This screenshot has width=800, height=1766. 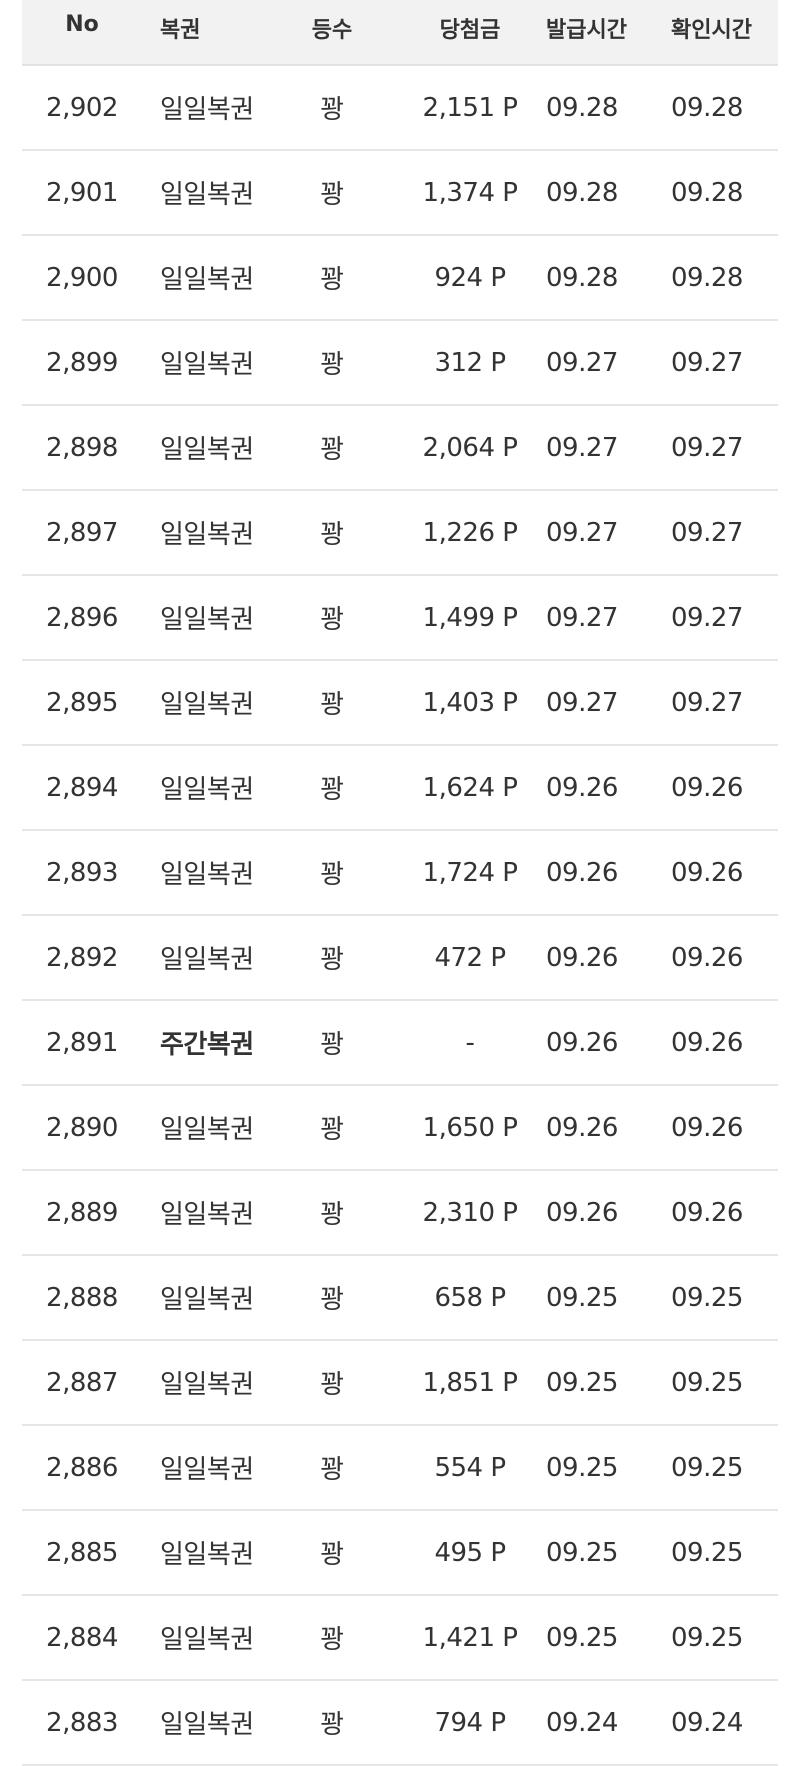 What do you see at coordinates (82, 362) in the screenshot?
I see `cell-no: 2,899` at bounding box center [82, 362].